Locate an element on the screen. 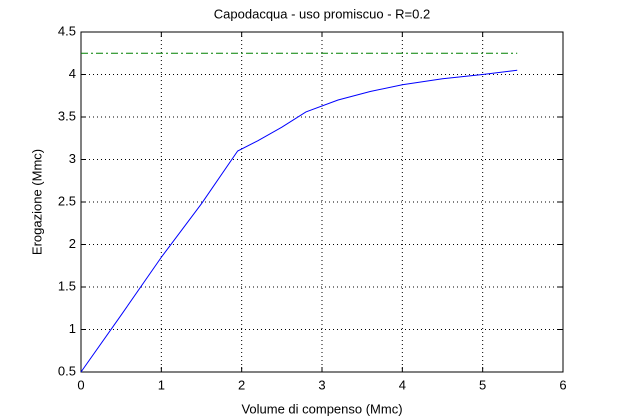  y-tick-label: 0.5 is located at coordinates (67, 370).